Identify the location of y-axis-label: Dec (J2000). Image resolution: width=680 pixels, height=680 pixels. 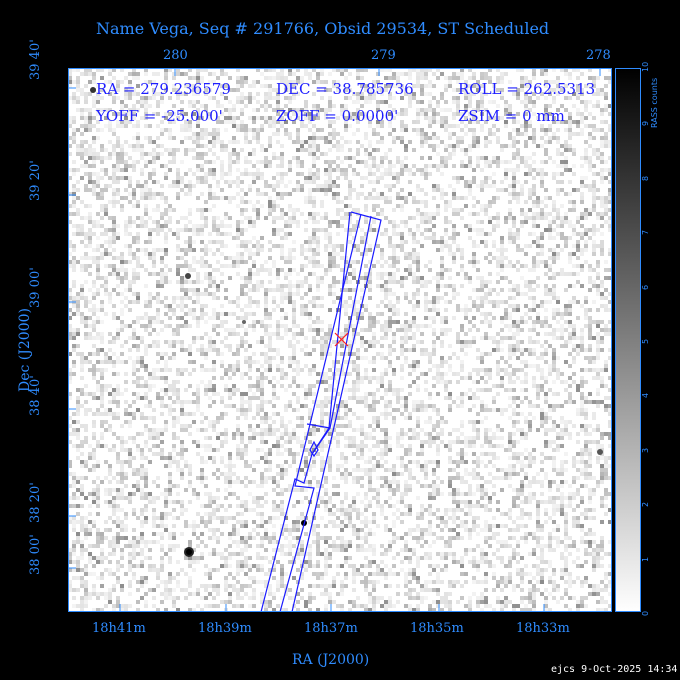
(25, 350).